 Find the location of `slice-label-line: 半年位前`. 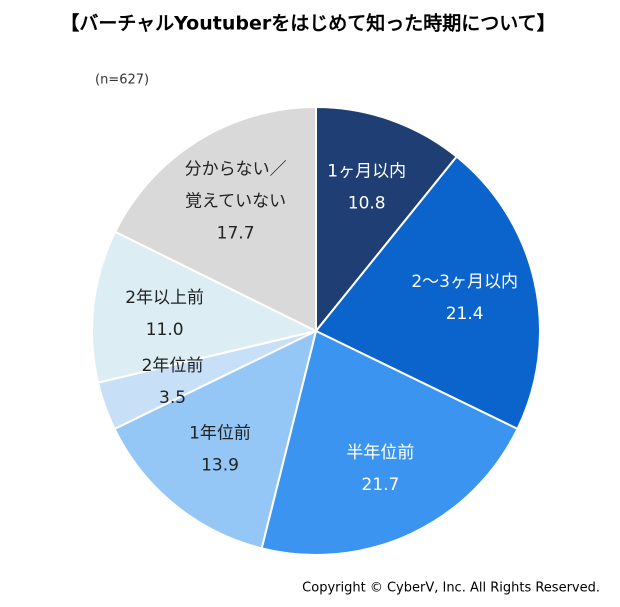

slice-label-line: 半年位前 is located at coordinates (380, 453).